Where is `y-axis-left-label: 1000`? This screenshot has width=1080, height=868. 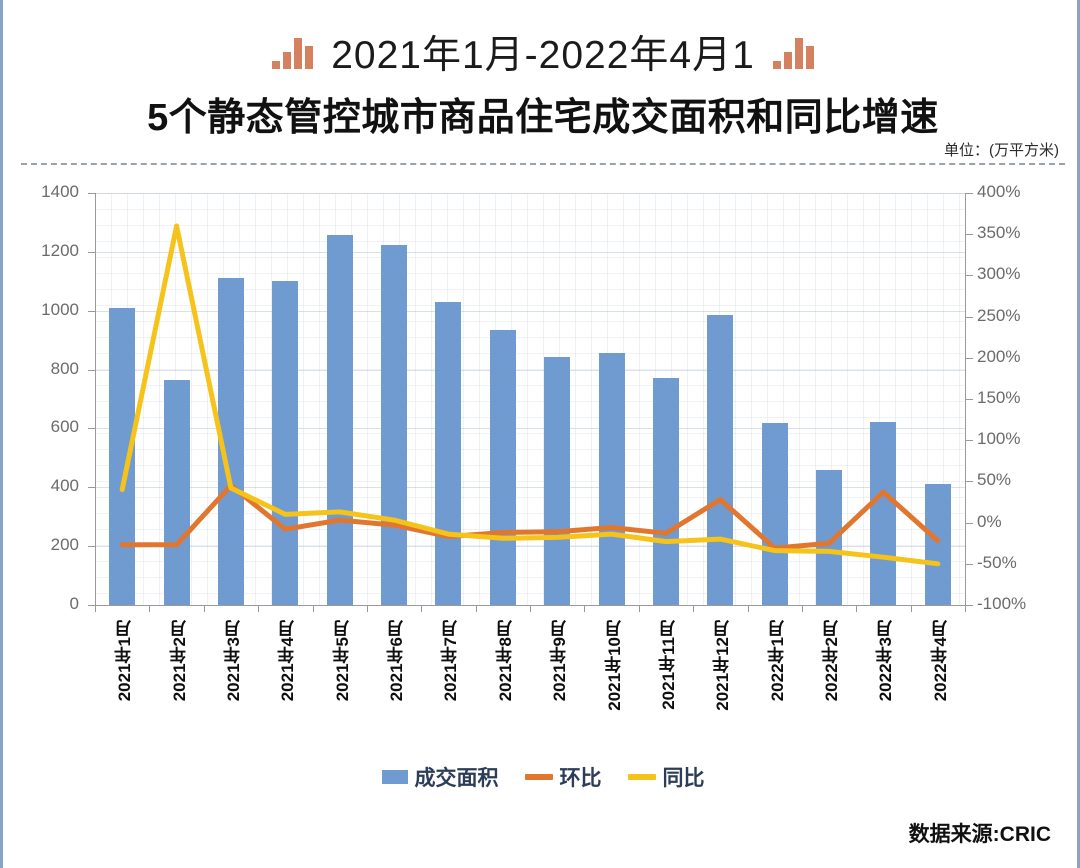 y-axis-left-label: 1000 is located at coordinates (60, 309).